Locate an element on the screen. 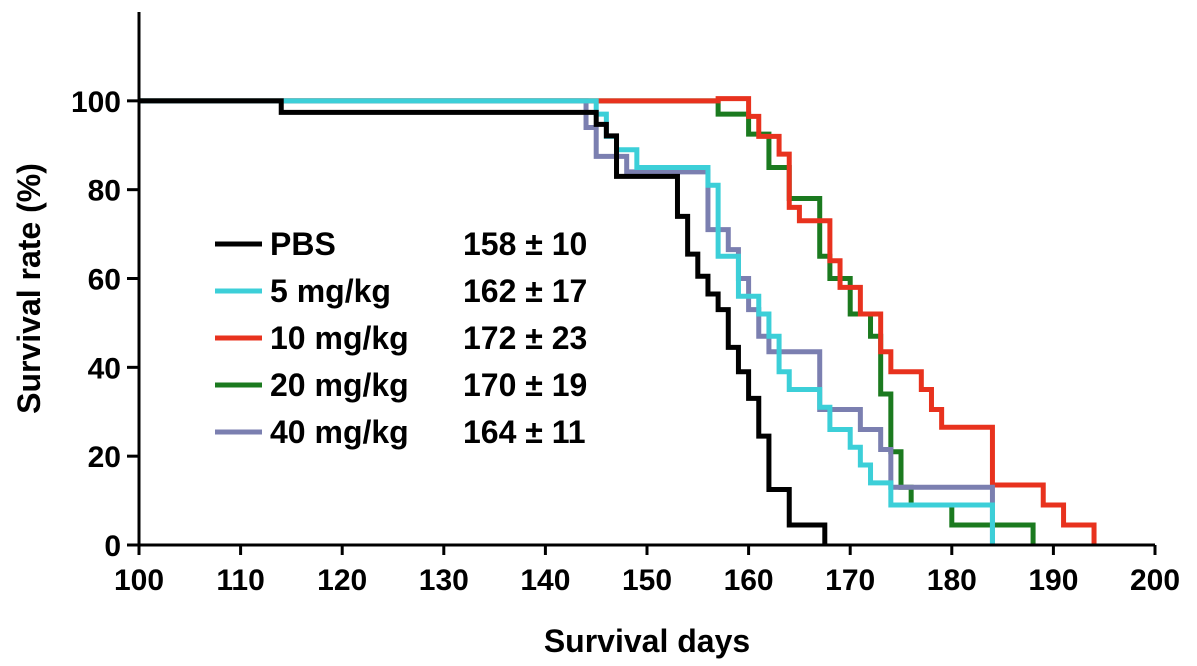  x-tick-label: 130 is located at coordinates (444, 580).